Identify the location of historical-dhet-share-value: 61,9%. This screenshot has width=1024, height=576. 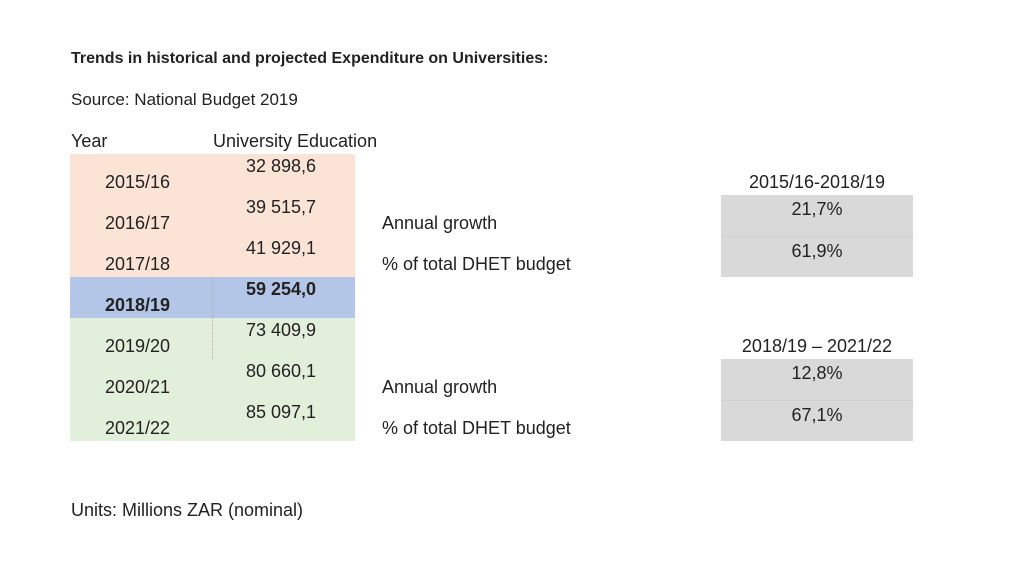
(817, 251).